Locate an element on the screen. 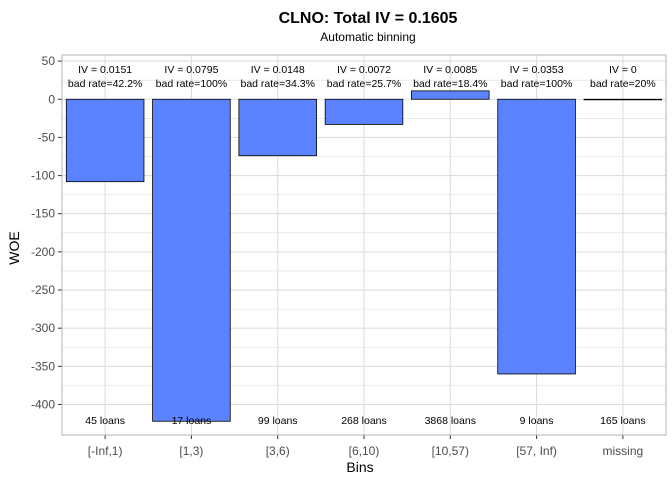  bad-rate-label: bad rate=20% is located at coordinates (623, 84).